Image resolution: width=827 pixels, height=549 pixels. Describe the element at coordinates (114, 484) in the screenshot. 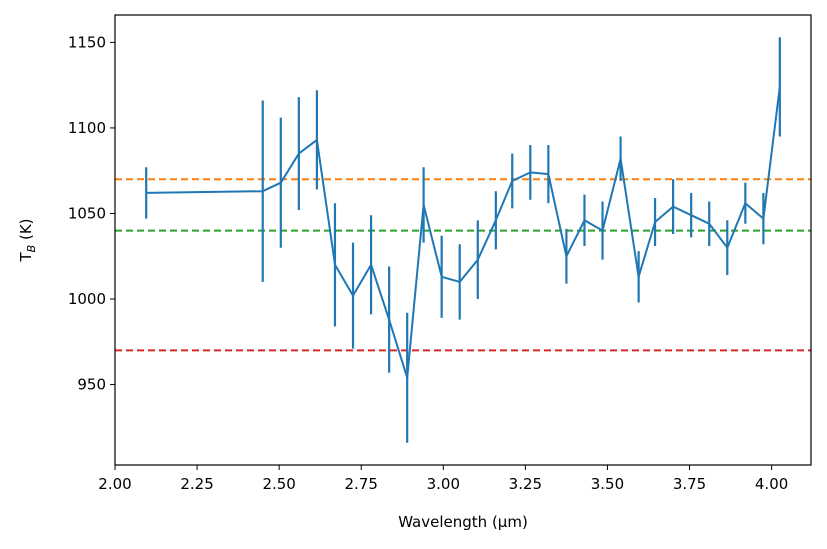

I see `x-tick-label: 2.00` at that location.